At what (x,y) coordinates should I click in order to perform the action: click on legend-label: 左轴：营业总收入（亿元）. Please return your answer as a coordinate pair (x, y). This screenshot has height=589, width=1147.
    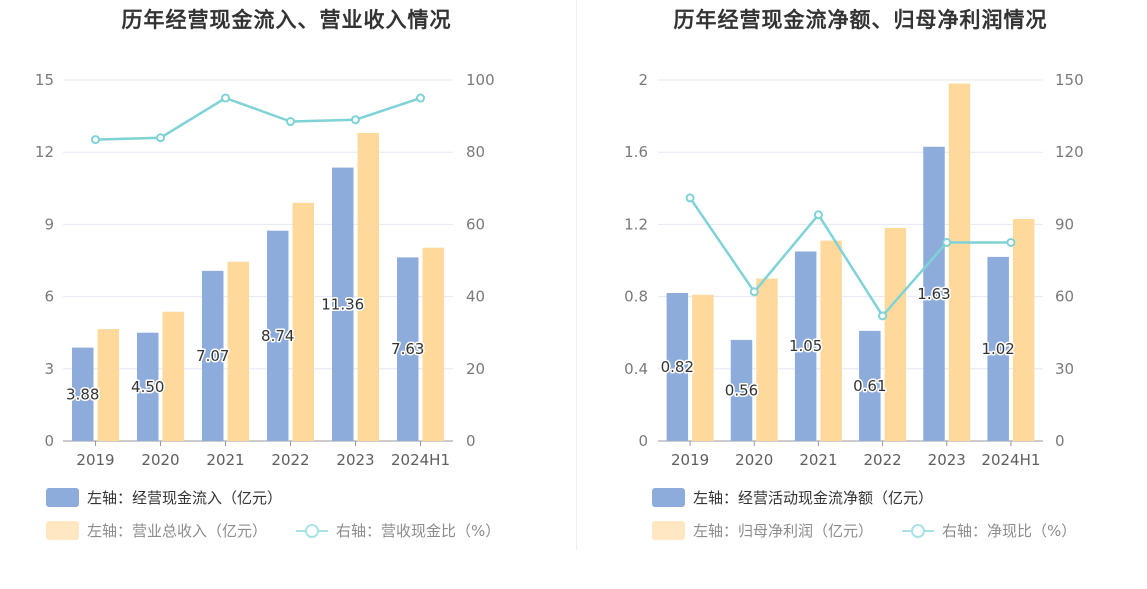
    Looking at the image, I should click on (177, 531).